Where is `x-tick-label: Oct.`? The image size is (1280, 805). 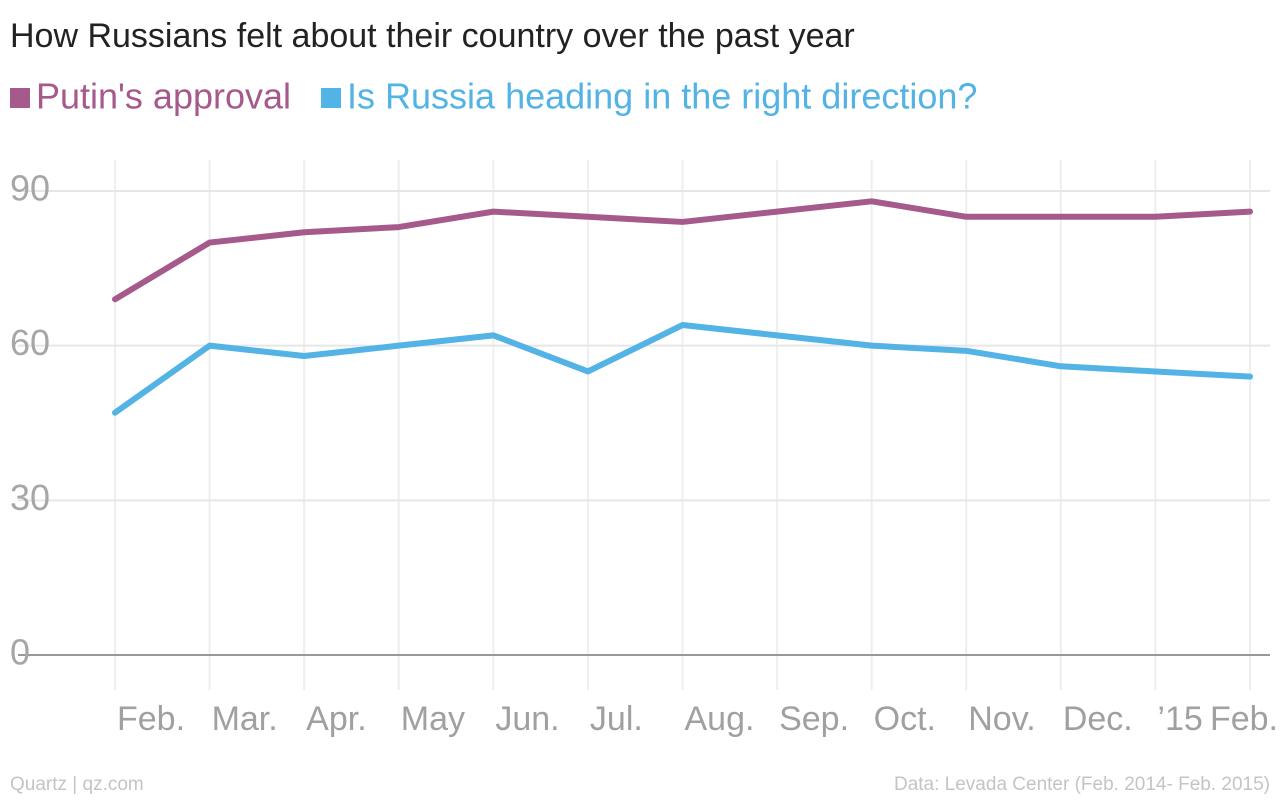 x-tick-label: Oct. is located at coordinates (905, 719).